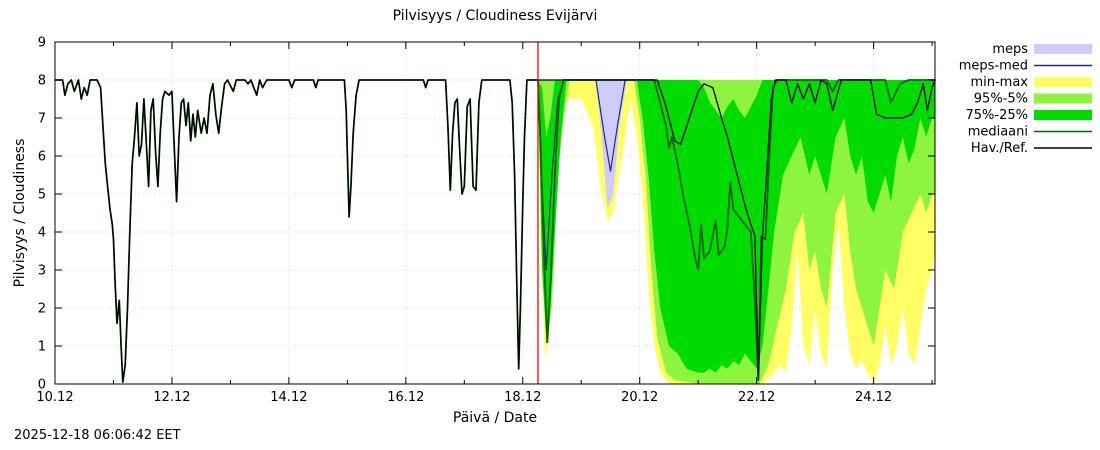  Describe the element at coordinates (993, 66) in the screenshot. I see `legend-label-meps_med: meps-med` at that location.